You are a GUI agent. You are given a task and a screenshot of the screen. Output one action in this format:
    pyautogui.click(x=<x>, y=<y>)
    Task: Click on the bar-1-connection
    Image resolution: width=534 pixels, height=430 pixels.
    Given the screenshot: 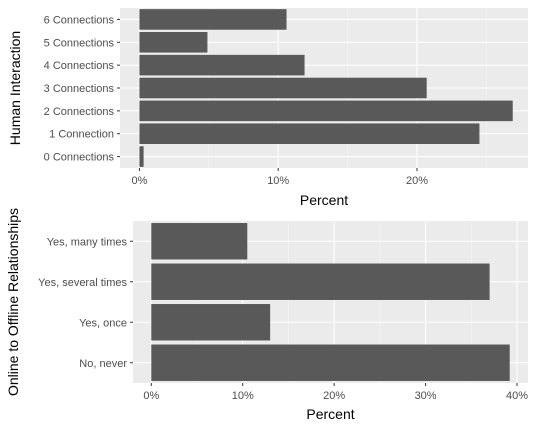 What is the action you would take?
    pyautogui.click(x=309, y=133)
    